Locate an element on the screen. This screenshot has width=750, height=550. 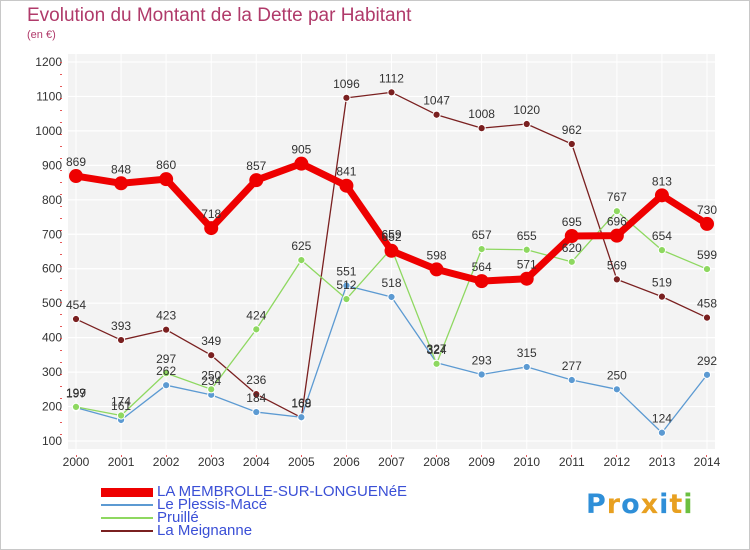
x-tick-label: 2006 is located at coordinates (346, 462).